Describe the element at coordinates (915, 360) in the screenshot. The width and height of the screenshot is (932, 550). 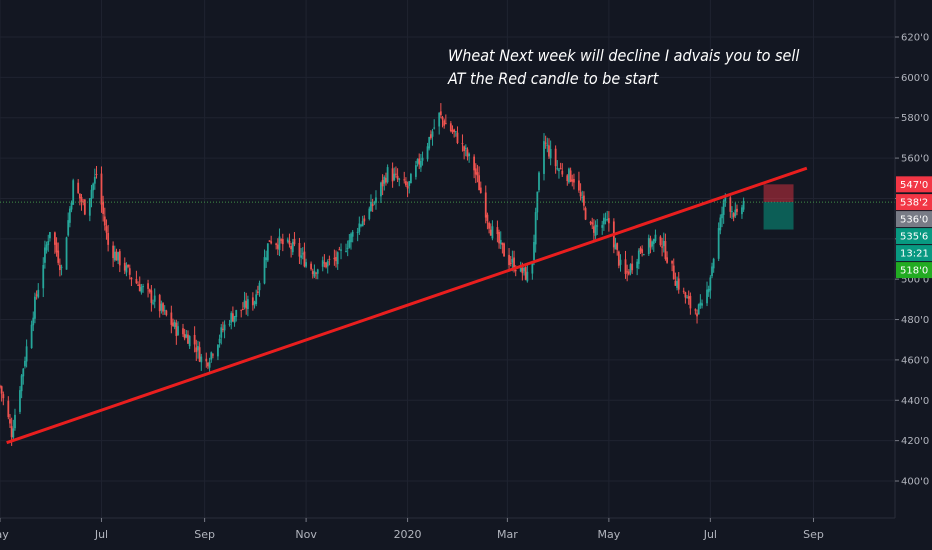
I see `price-tick-label: 460'0` at that location.